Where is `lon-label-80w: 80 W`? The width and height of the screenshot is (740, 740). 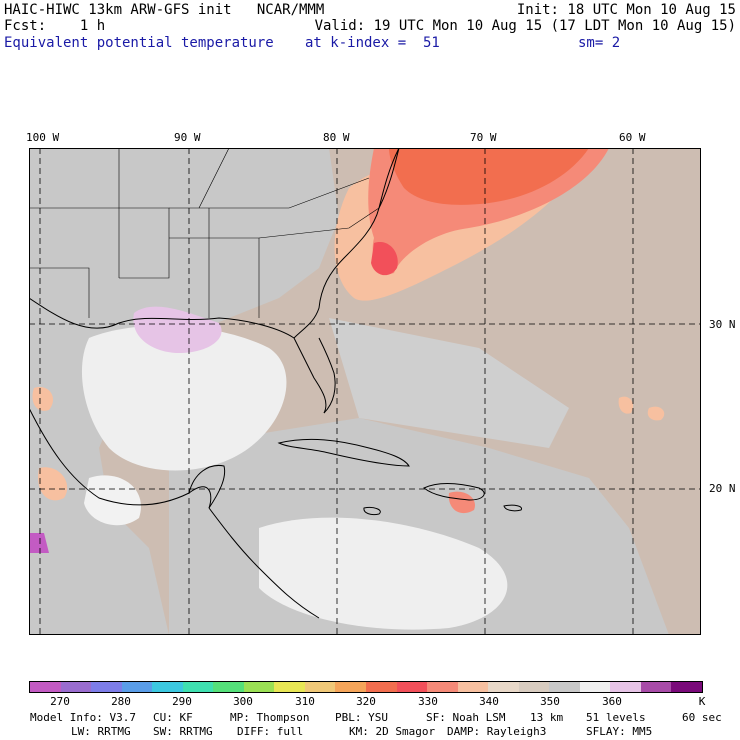
lon-label-80w: 80 W is located at coordinates (336, 137).